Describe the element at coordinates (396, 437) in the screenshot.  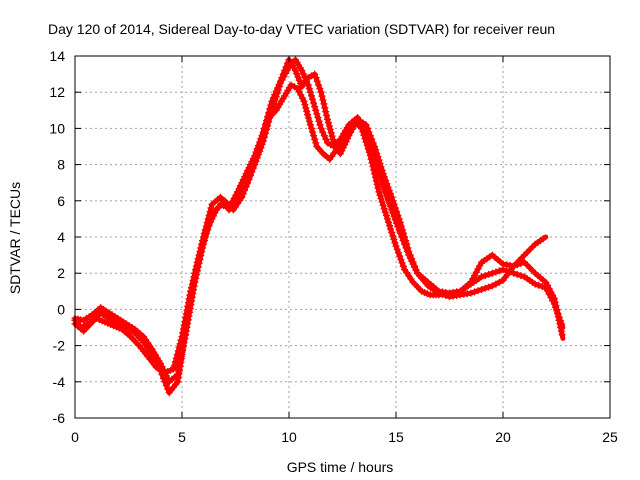
I see `x-tick-label: 15` at that location.